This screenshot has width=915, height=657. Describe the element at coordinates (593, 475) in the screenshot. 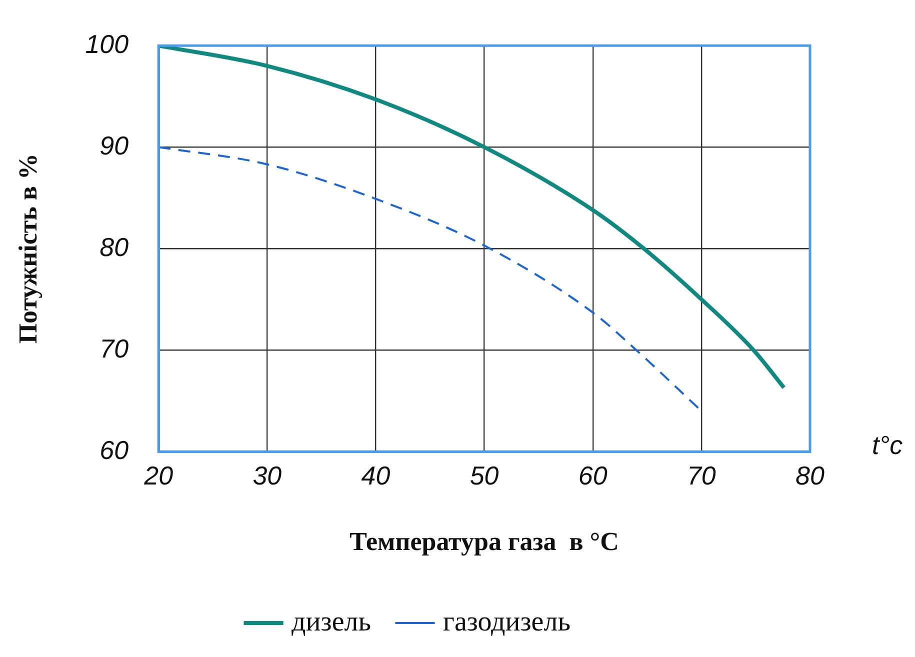

I see `x-tick-label: 60` at that location.